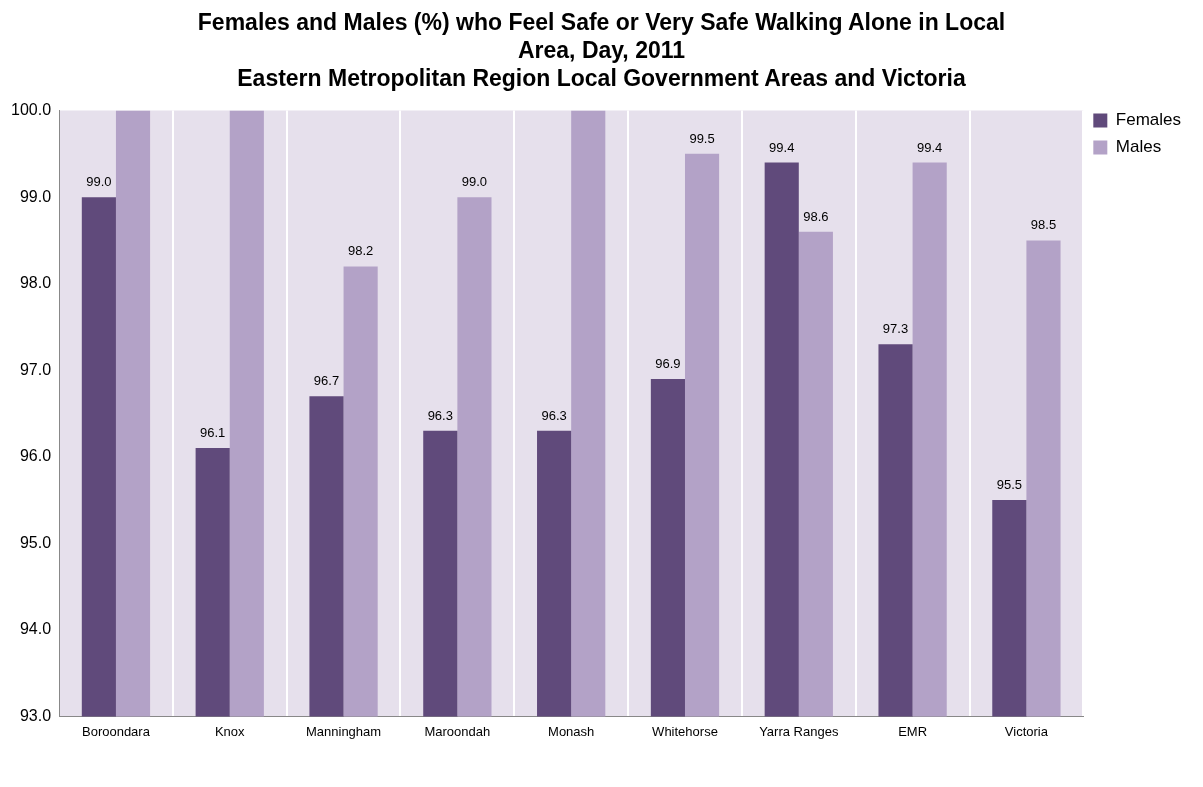 The image size is (1203, 787). Describe the element at coordinates (668, 363) in the screenshot. I see `data-label: 96.9` at that location.